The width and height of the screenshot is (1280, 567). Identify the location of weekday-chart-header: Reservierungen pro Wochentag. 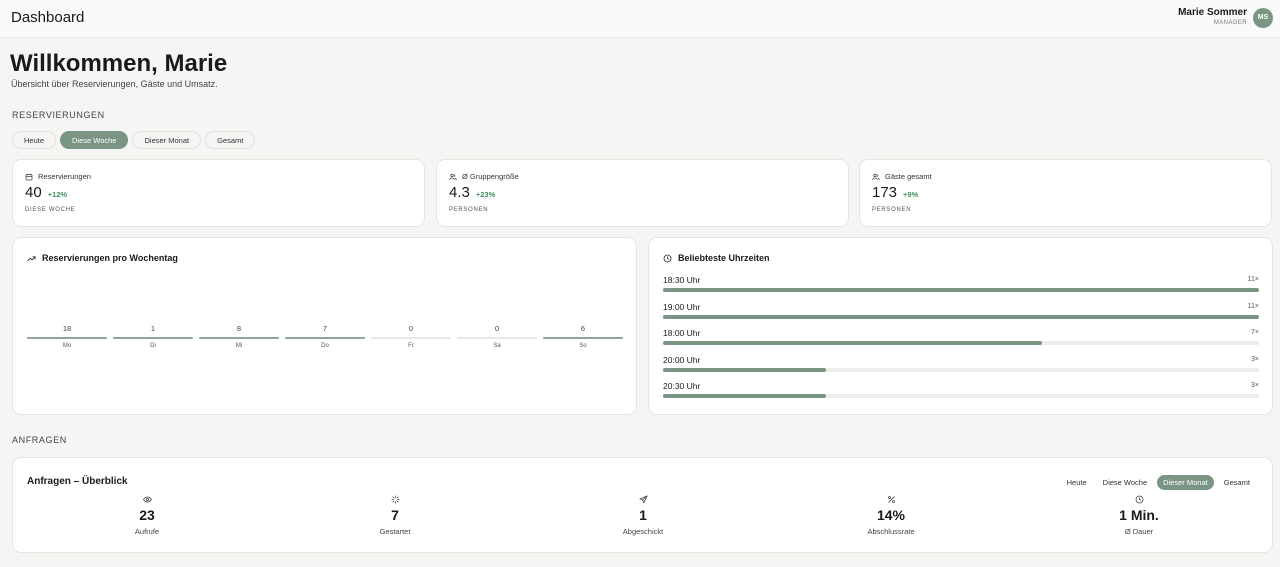
(102, 258).